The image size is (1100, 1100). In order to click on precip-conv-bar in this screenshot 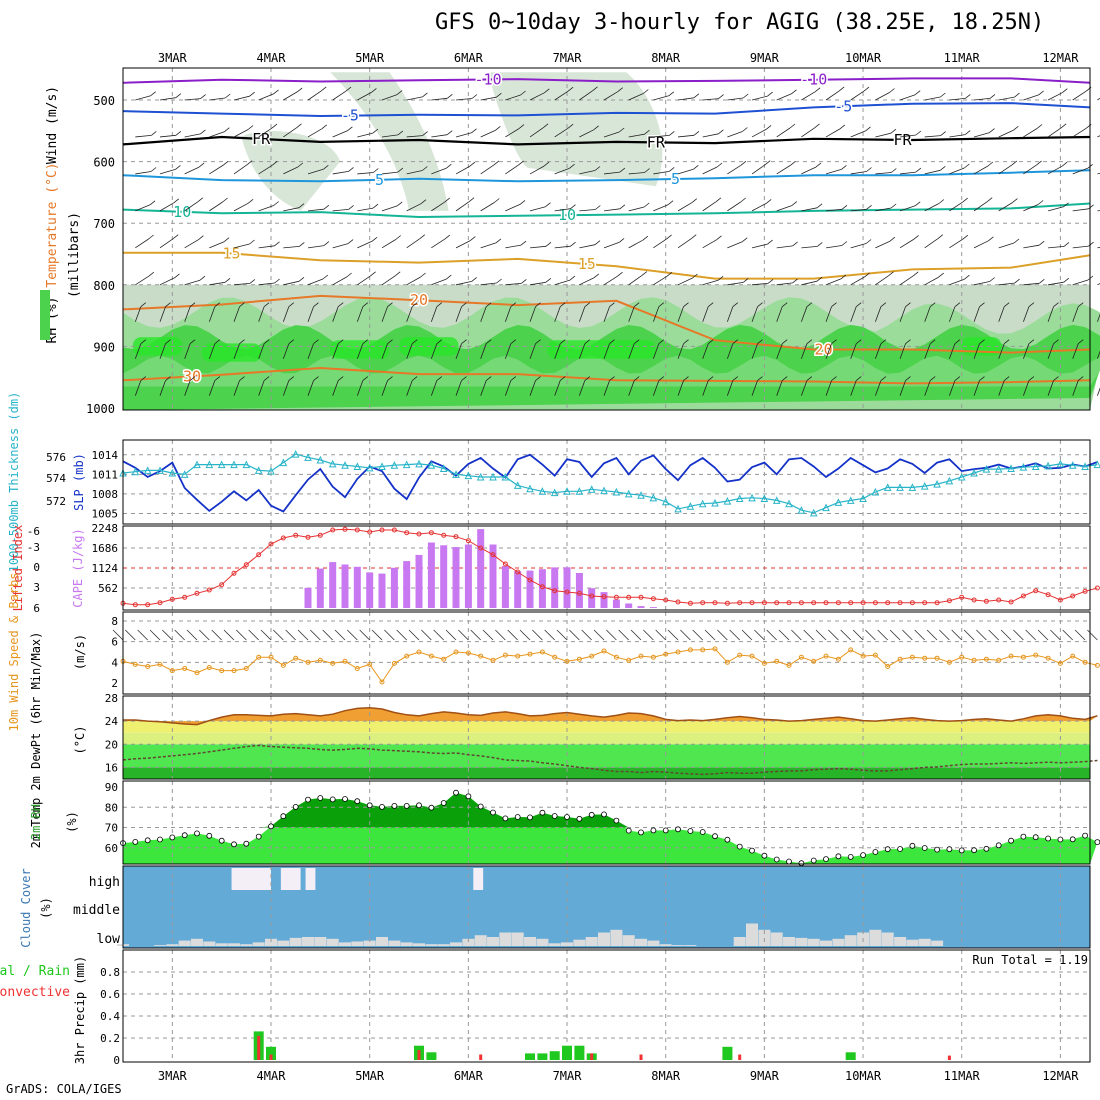, I will do `click(259, 1047)`.